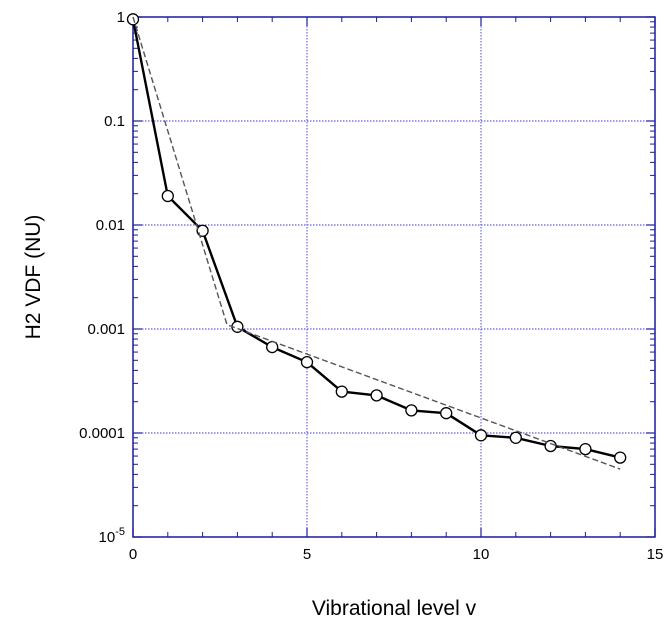  What do you see at coordinates (106, 329) in the screenshot?
I see `y-tick-label: 0.001` at bounding box center [106, 329].